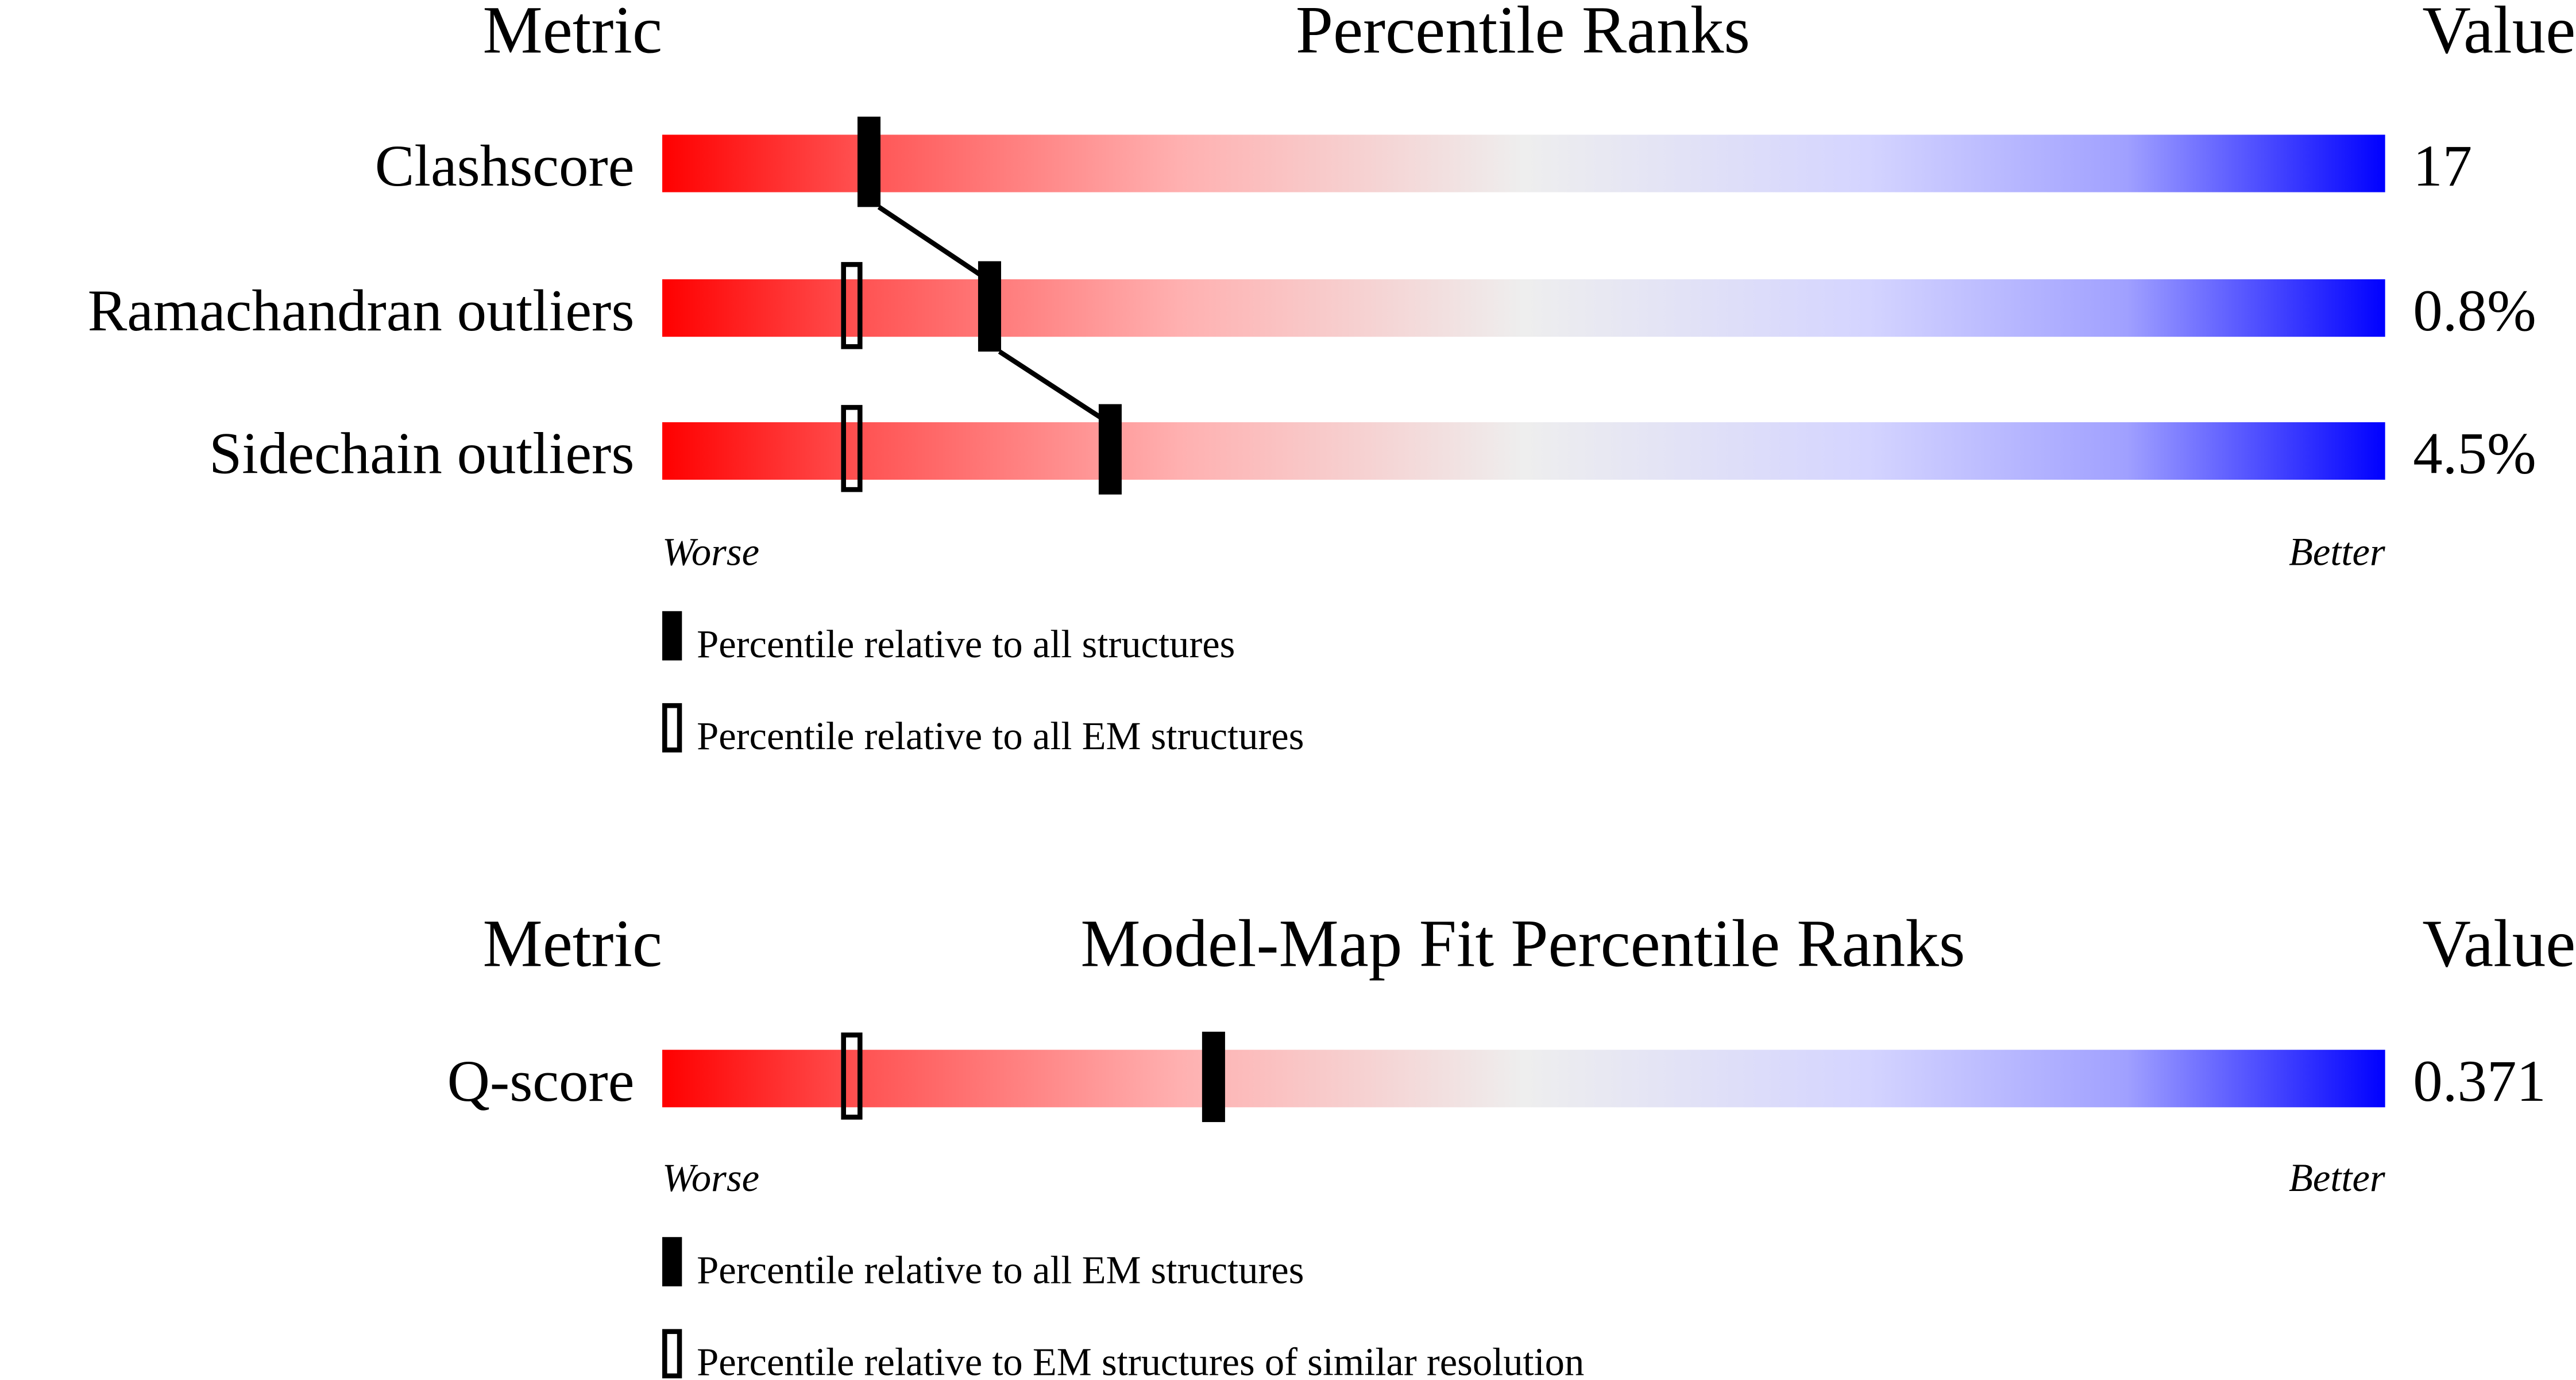  What do you see at coordinates (541, 1081) in the screenshot?
I see `metric-label: Q-score` at bounding box center [541, 1081].